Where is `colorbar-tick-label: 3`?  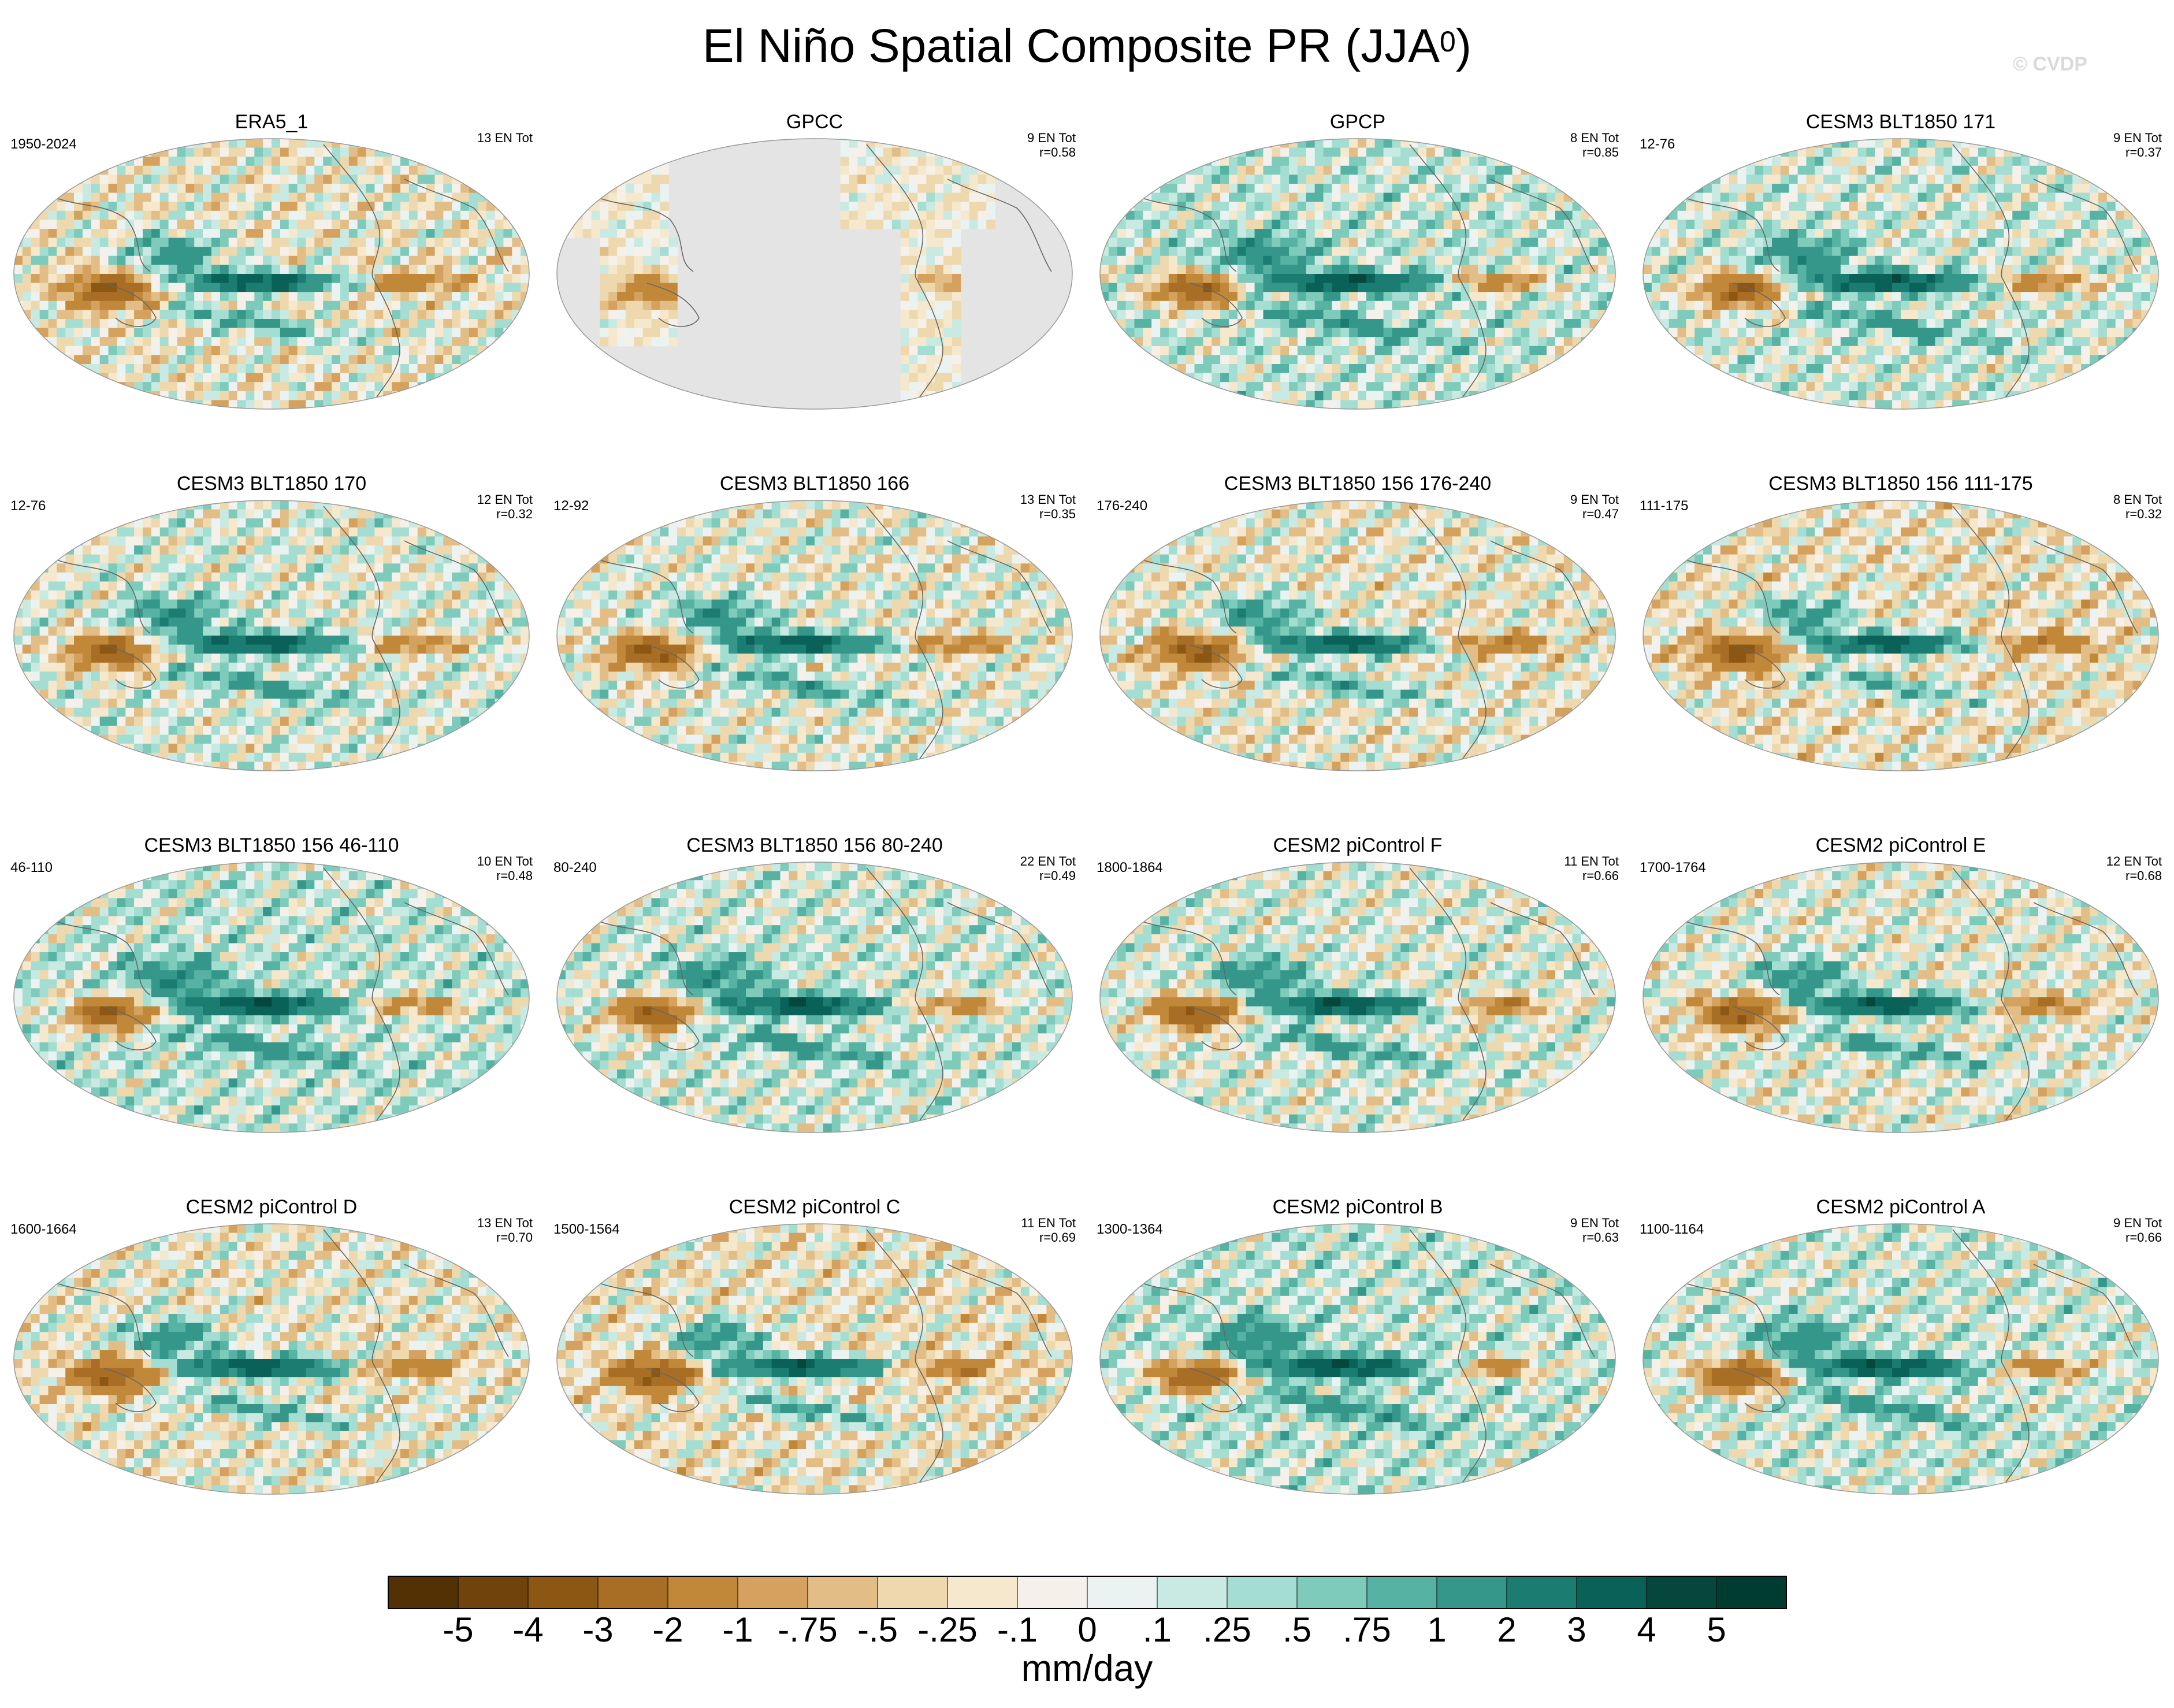
colorbar-tick-label: 3 is located at coordinates (1576, 1630).